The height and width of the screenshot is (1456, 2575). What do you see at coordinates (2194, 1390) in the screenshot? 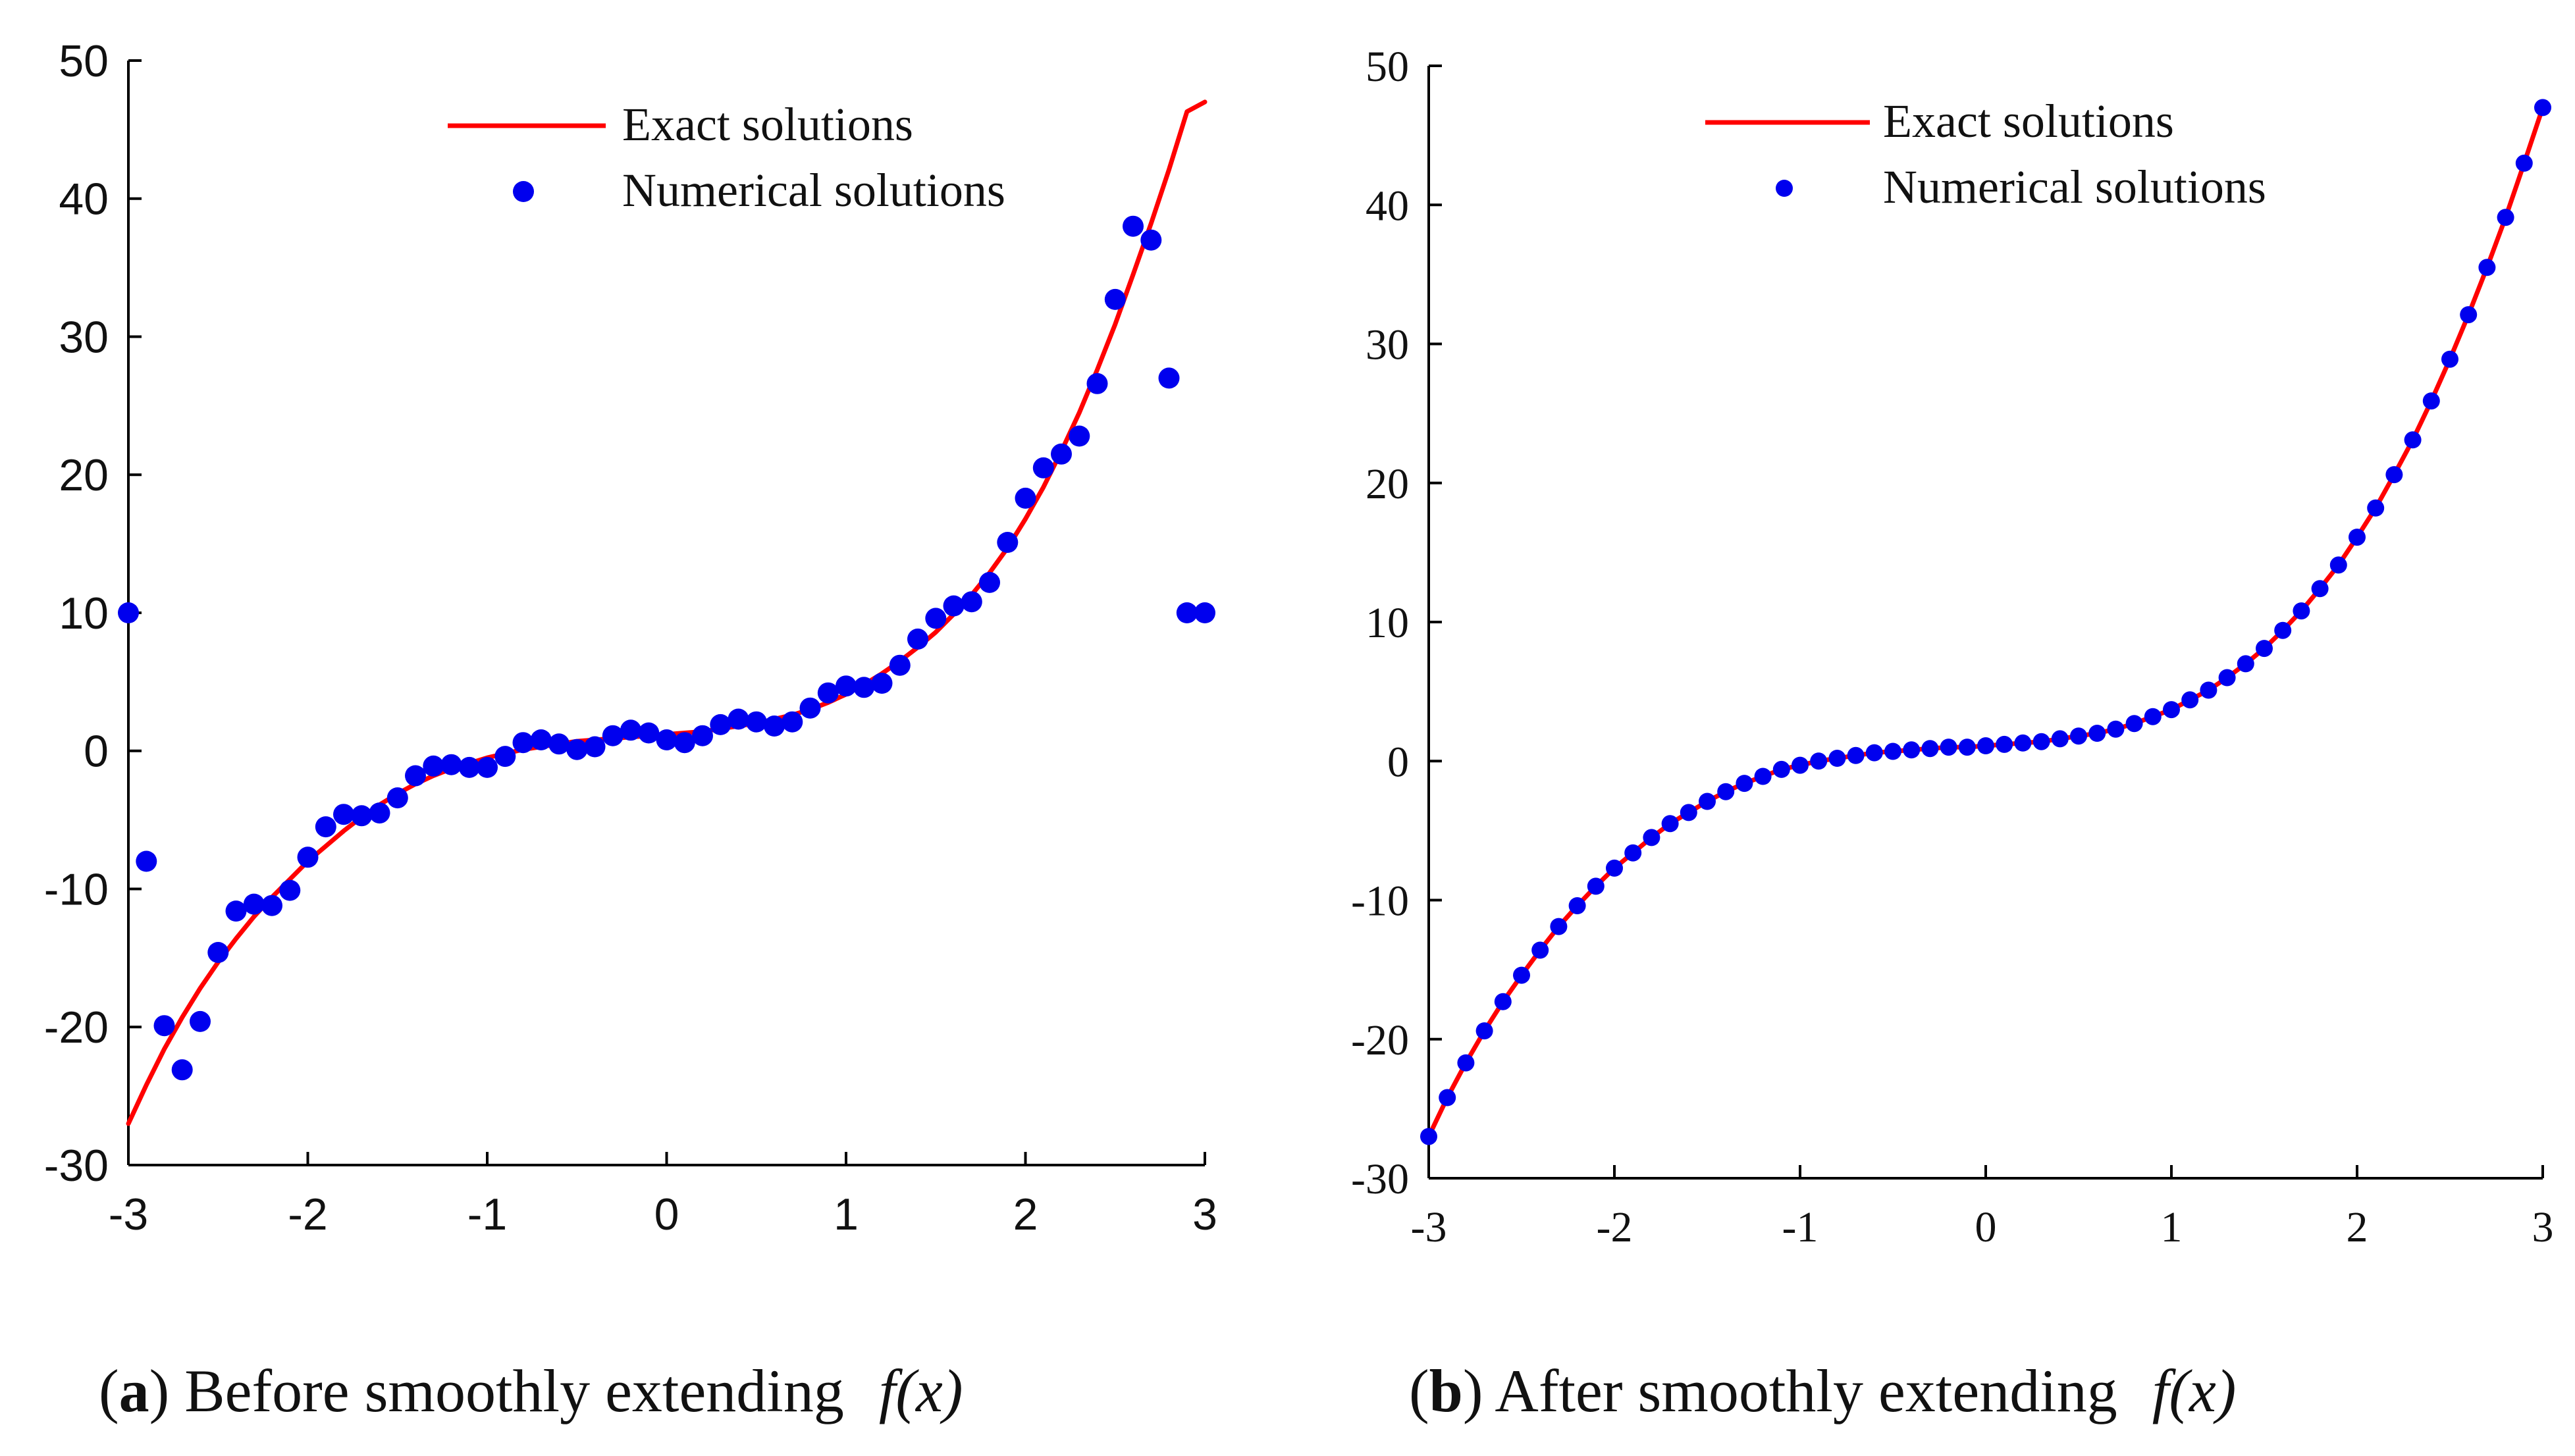
I see `caption-b-function: f(x)` at bounding box center [2194, 1390].